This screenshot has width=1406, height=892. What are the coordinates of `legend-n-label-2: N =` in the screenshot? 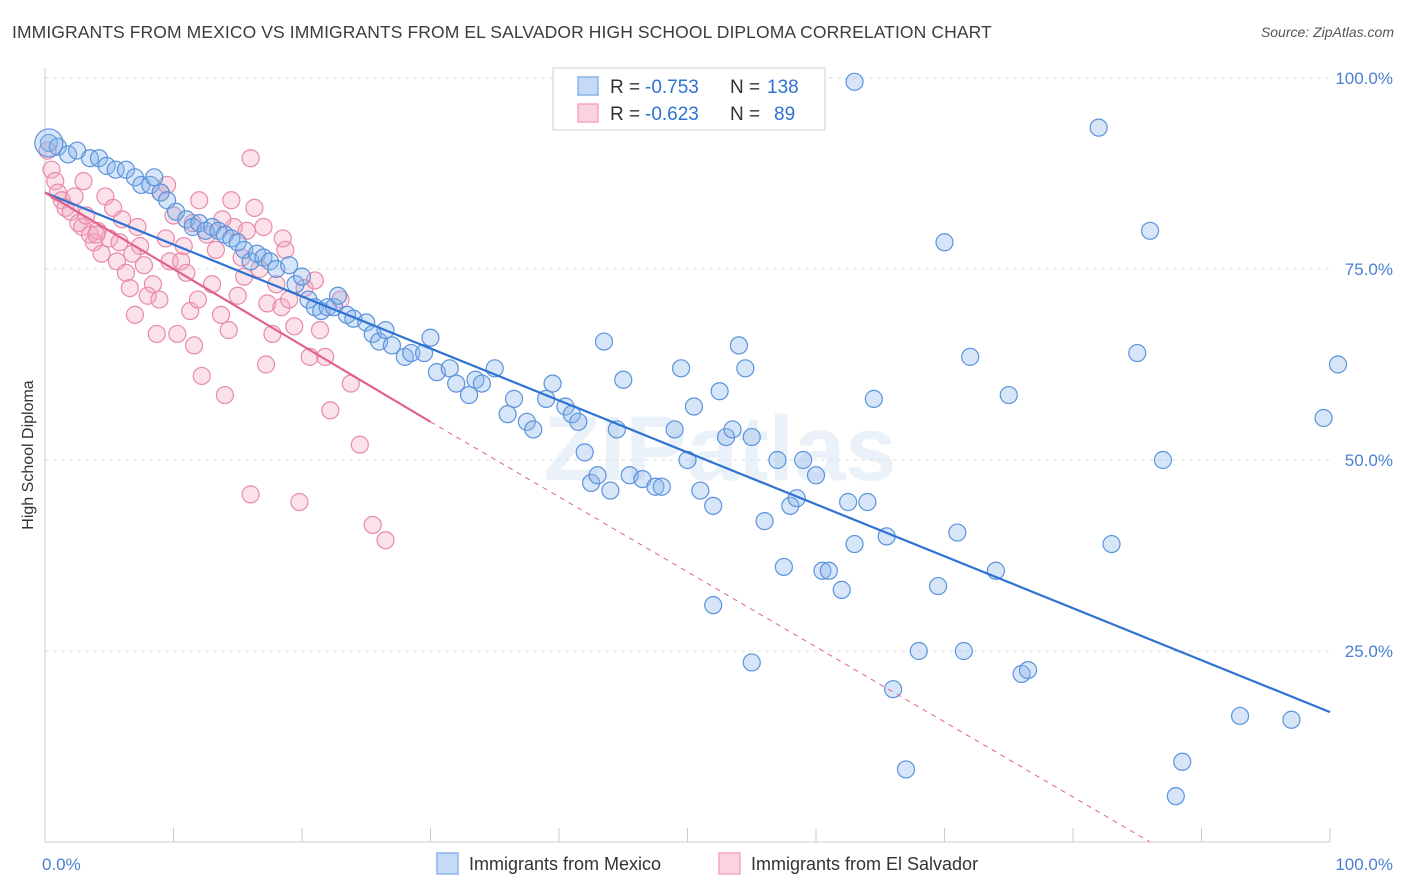 It's located at (745, 114).